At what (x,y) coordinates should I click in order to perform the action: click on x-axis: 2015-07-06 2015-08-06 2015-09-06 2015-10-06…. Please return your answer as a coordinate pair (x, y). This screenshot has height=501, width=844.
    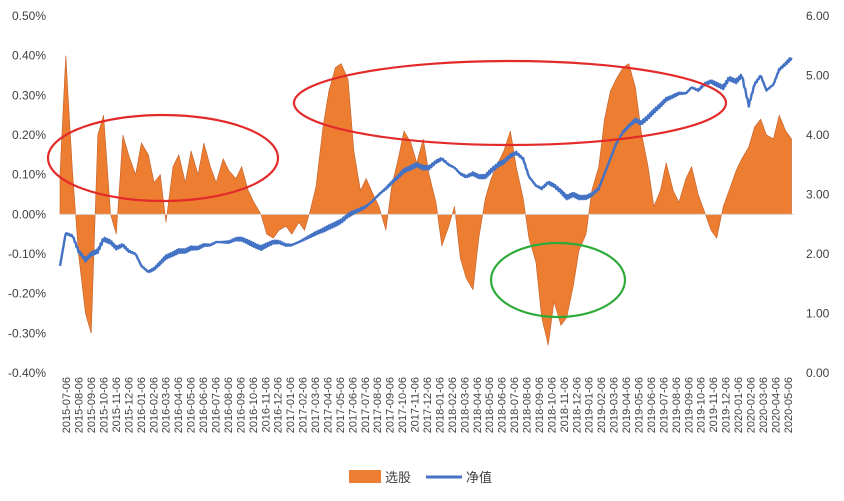
    Looking at the image, I should click on (428, 405).